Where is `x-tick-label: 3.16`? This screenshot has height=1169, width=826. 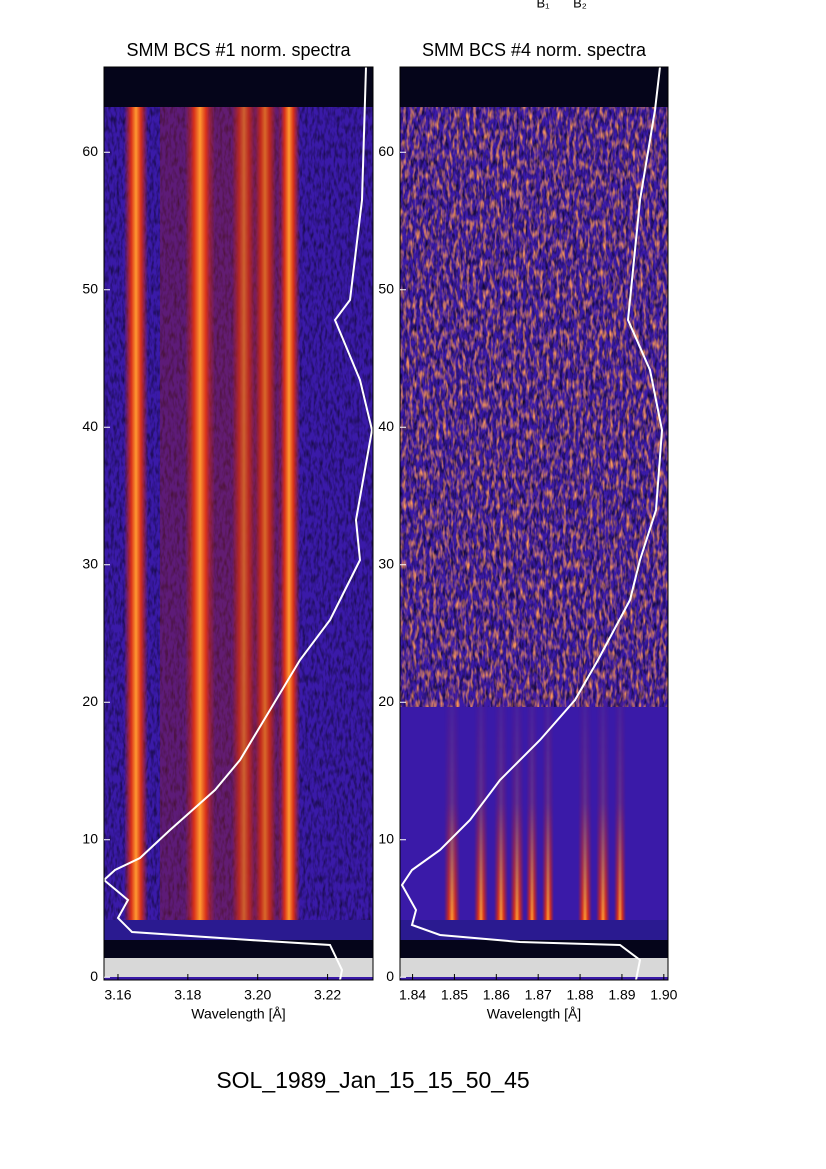
x-tick-label: 3.16 is located at coordinates (117, 995).